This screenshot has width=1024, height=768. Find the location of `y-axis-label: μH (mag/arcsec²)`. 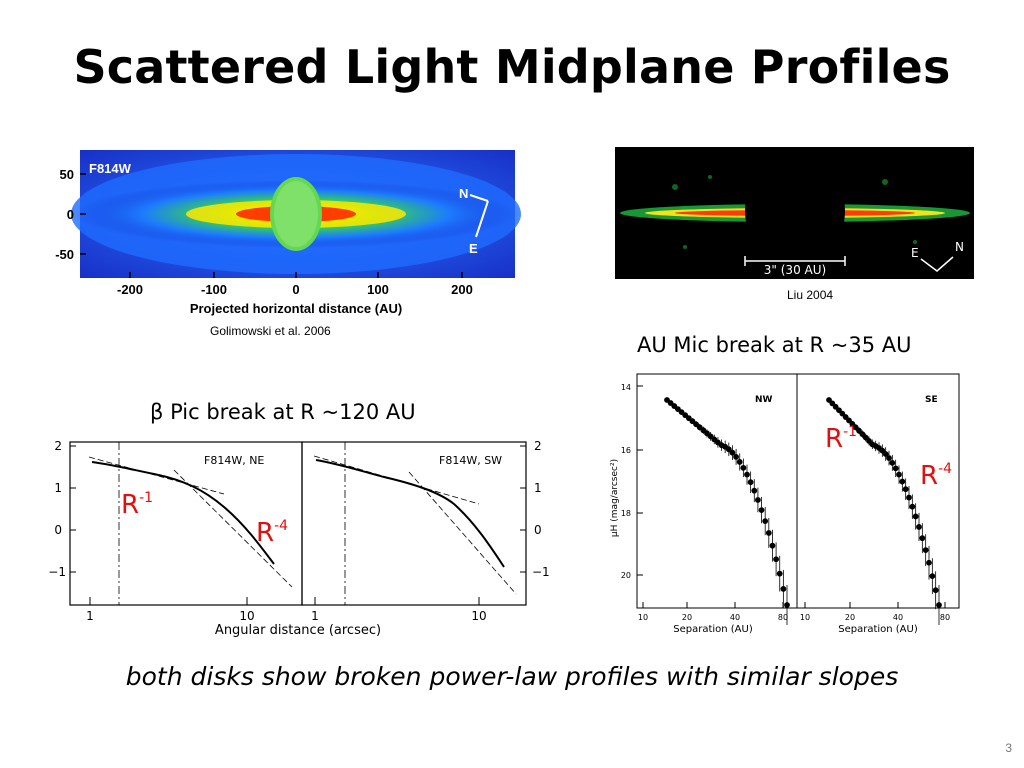

y-axis-label: μH (mag/arcsec²) is located at coordinates (615, 498).